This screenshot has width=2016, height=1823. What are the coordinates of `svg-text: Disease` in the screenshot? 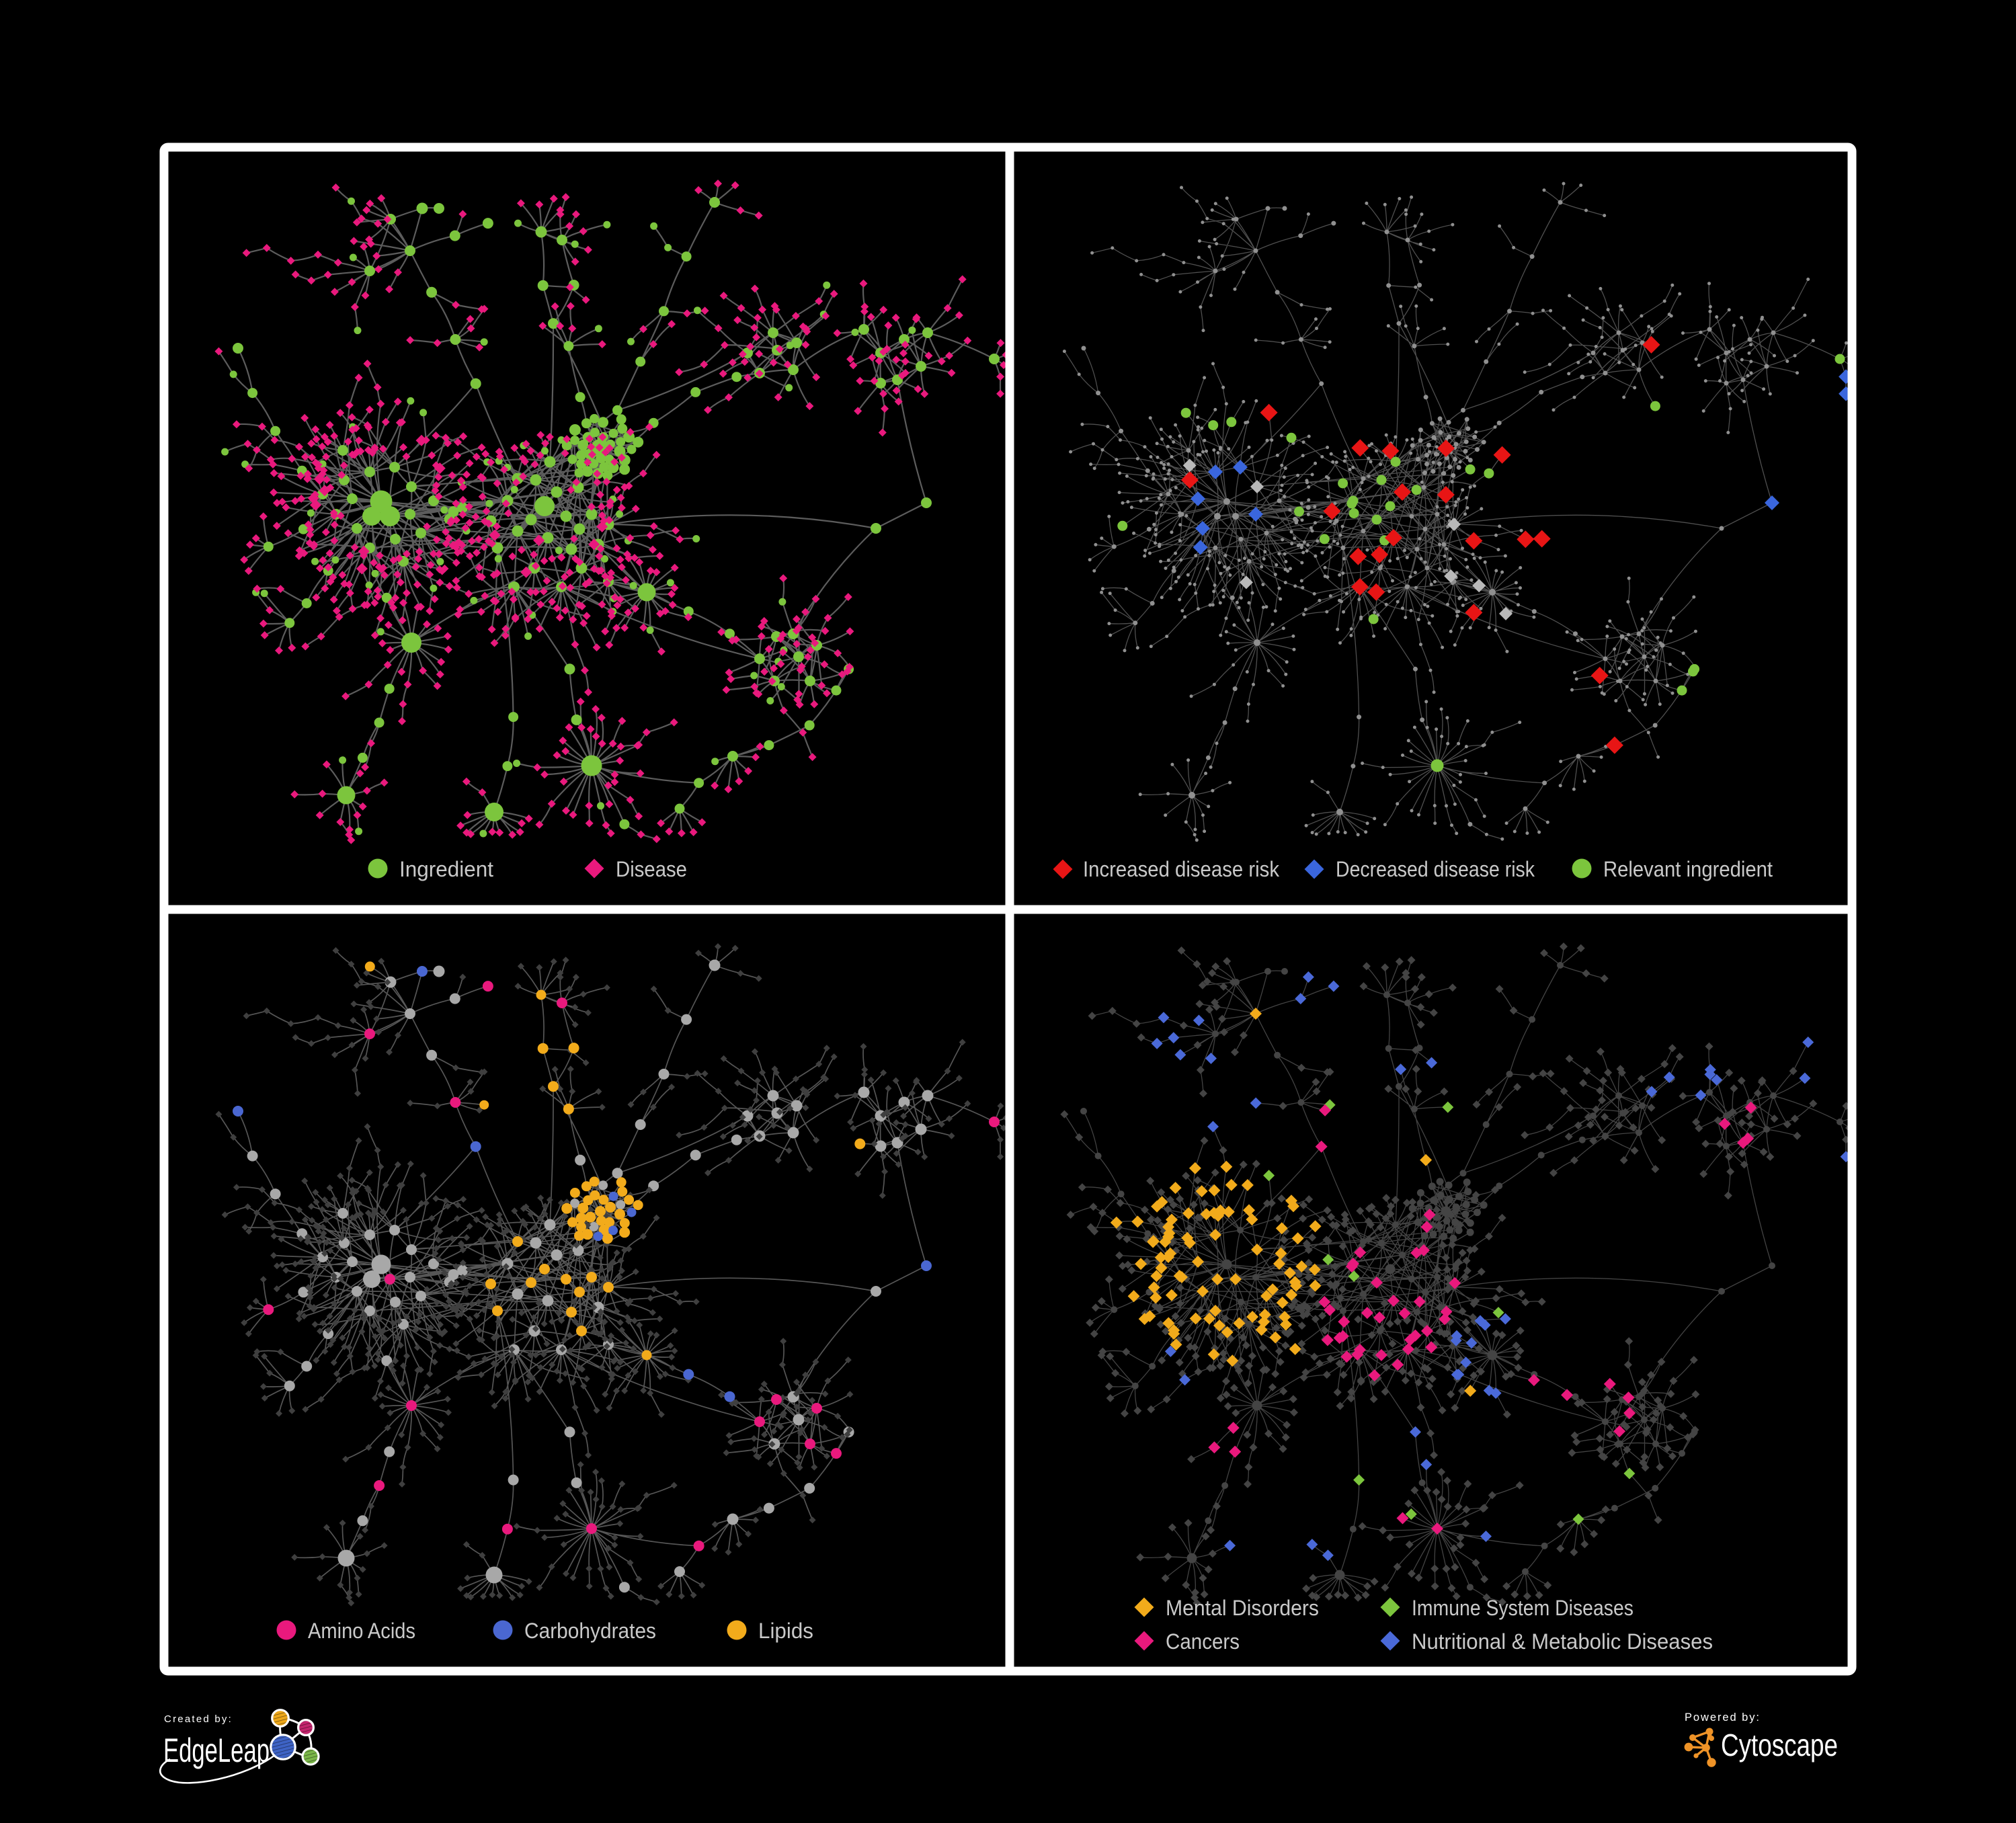 It's located at (651, 869).